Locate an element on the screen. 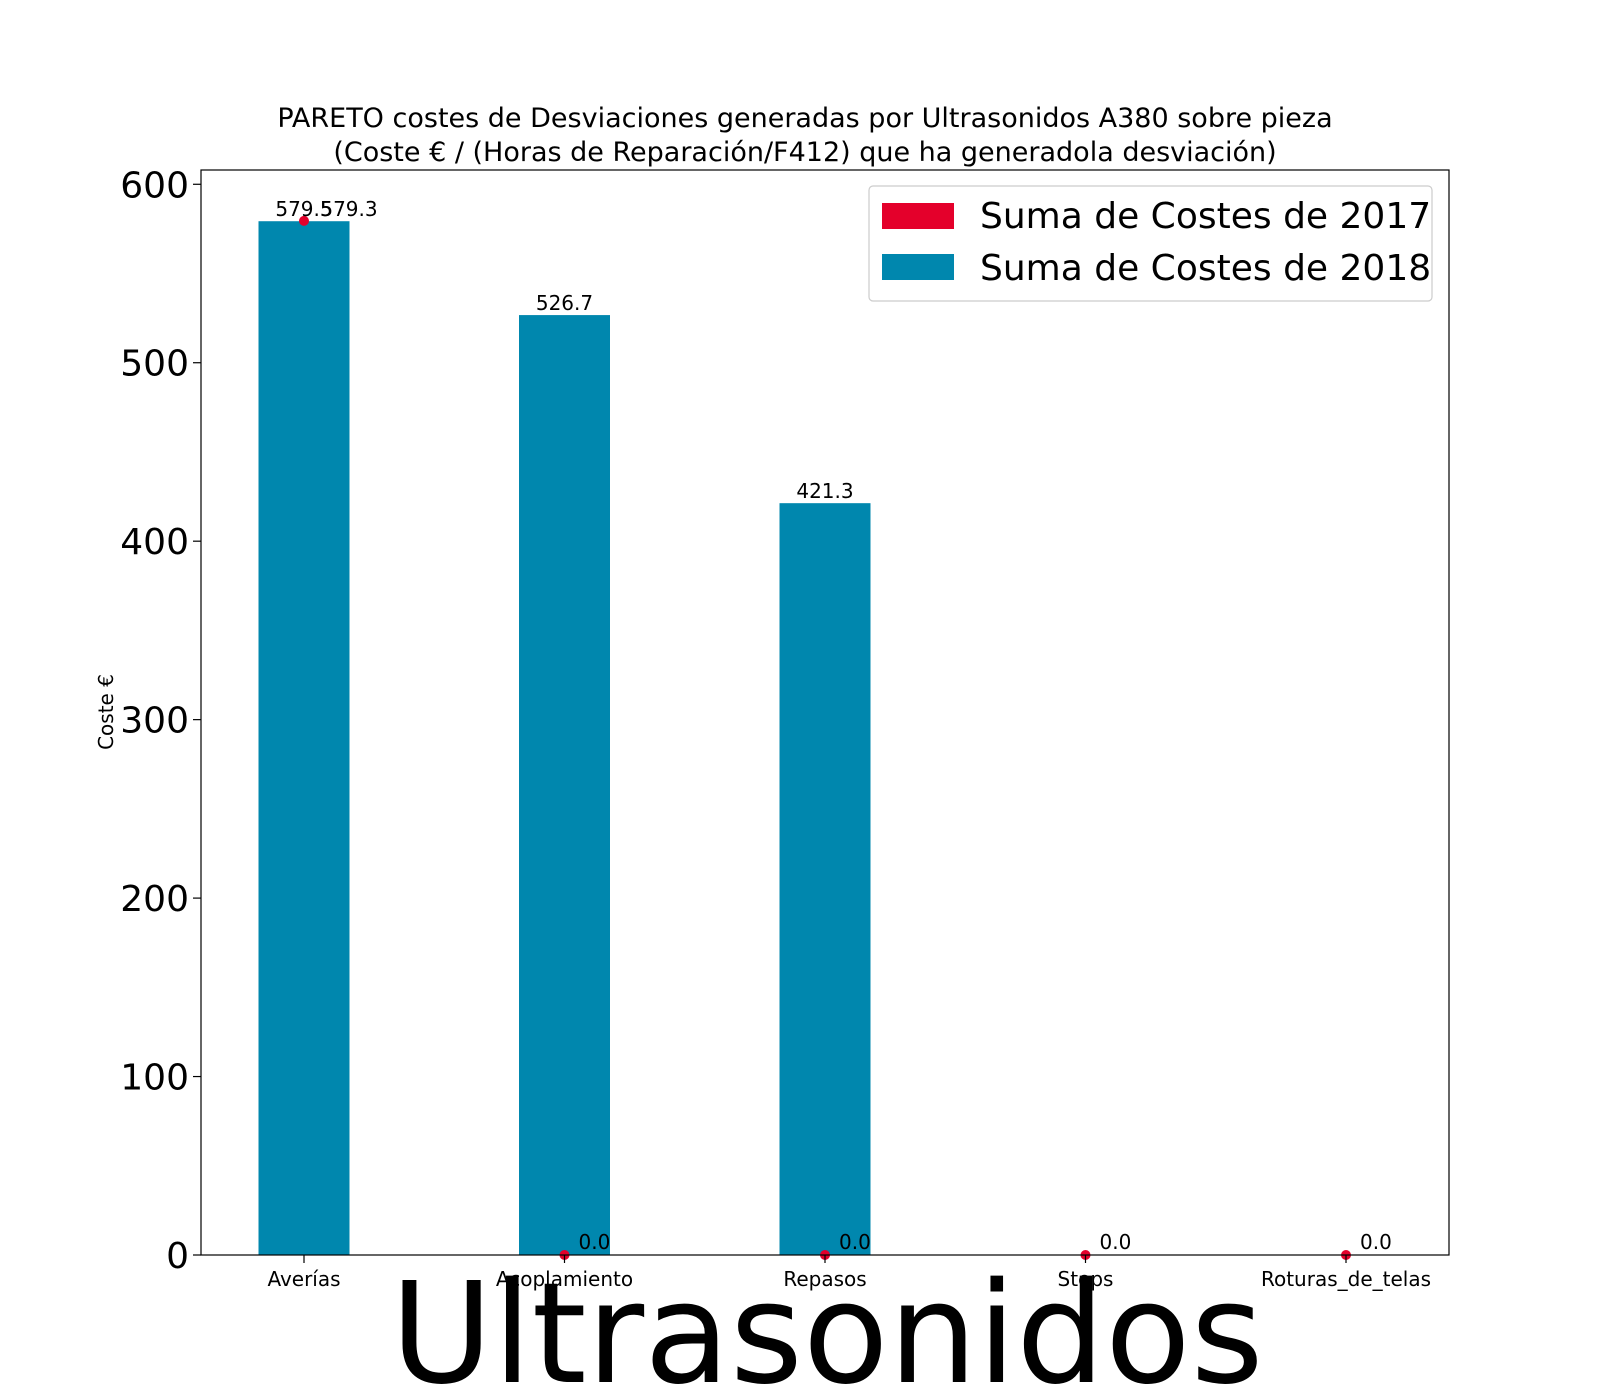 The height and width of the screenshot is (1400, 1600). legend-swatch-2018 is located at coordinates (918, 267).